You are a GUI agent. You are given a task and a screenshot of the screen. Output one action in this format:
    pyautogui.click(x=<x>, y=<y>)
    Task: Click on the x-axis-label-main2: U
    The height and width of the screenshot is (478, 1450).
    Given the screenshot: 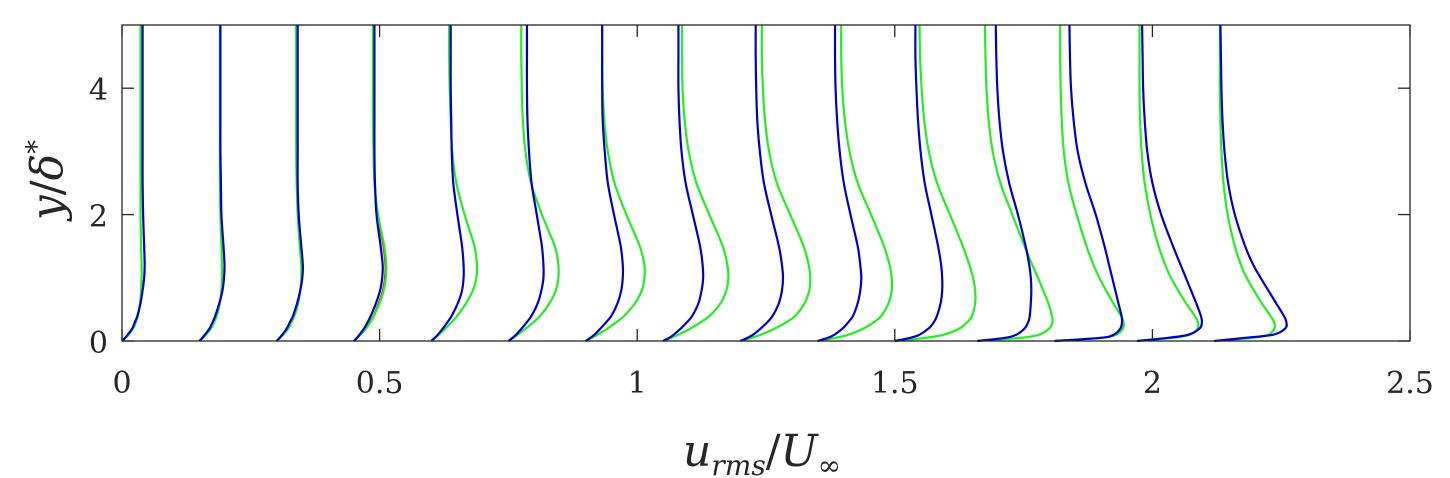 What is the action you would take?
    pyautogui.click(x=800, y=451)
    